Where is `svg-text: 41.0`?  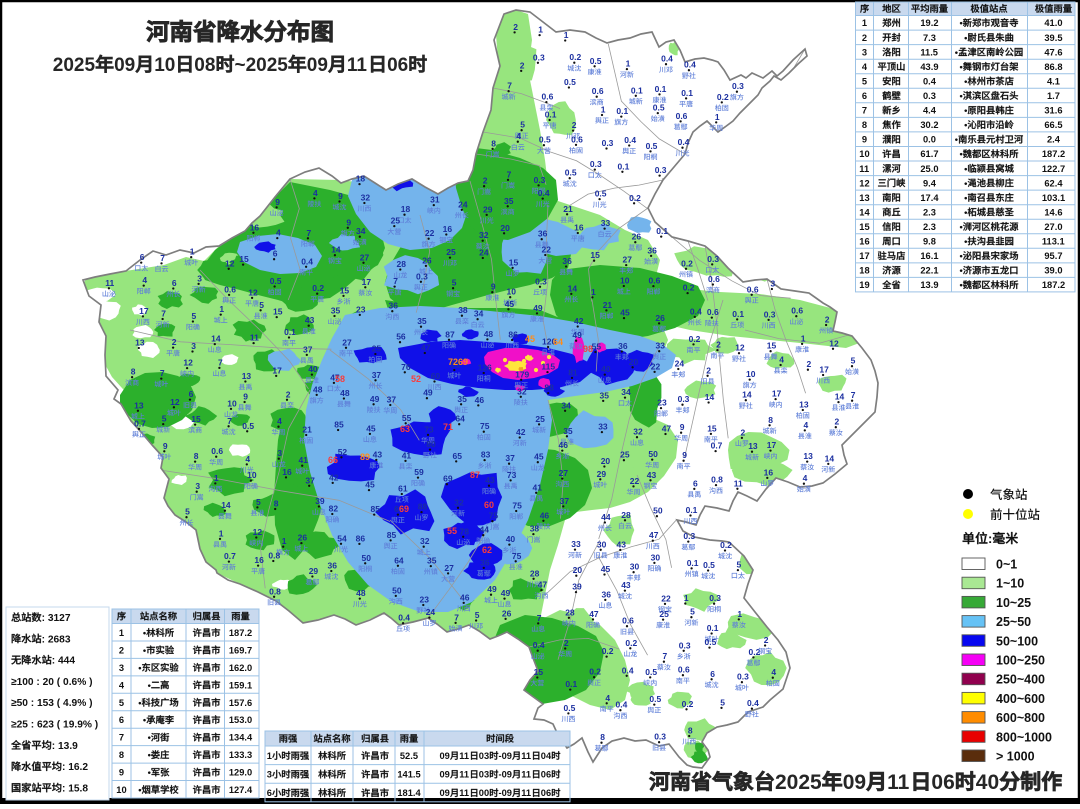
svg-text: 41.0 is located at coordinates (1053, 23).